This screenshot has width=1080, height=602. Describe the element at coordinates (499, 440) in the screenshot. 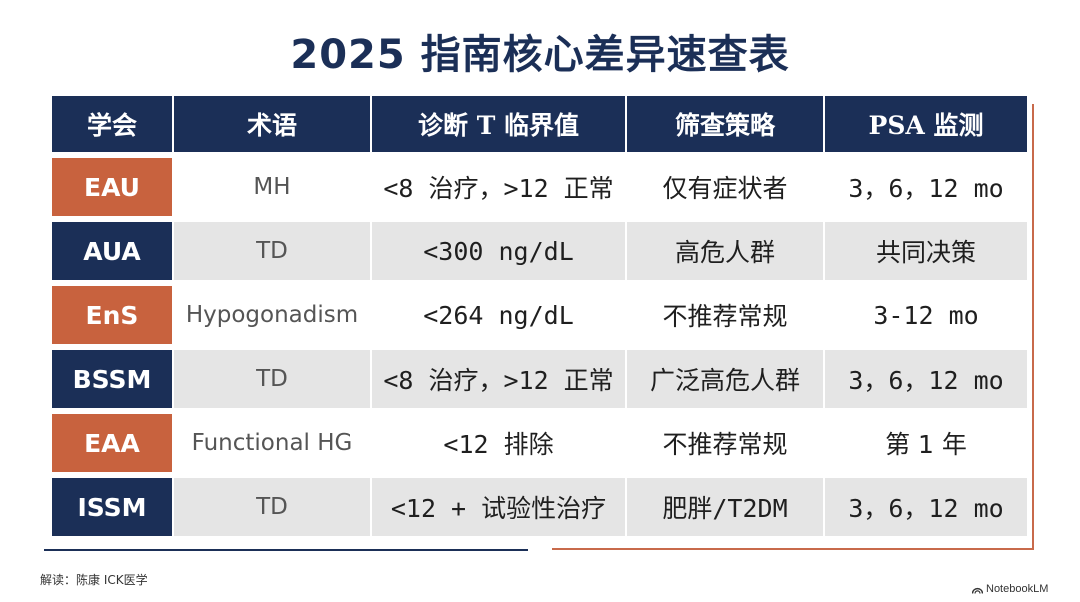

I see `threshold-cell: <12 排除` at that location.